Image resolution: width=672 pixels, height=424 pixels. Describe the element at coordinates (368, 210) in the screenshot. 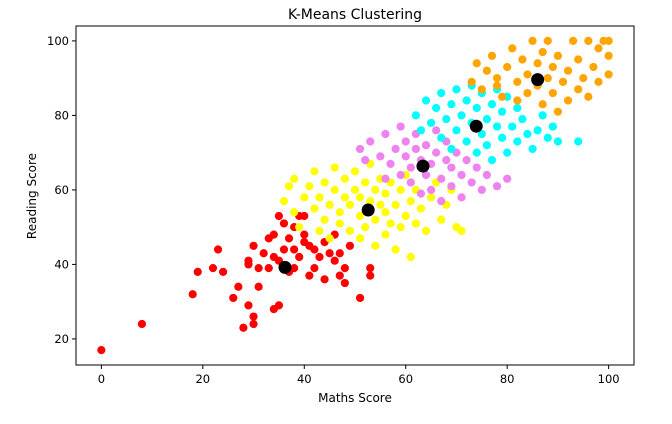

I see `centroid-point` at that location.